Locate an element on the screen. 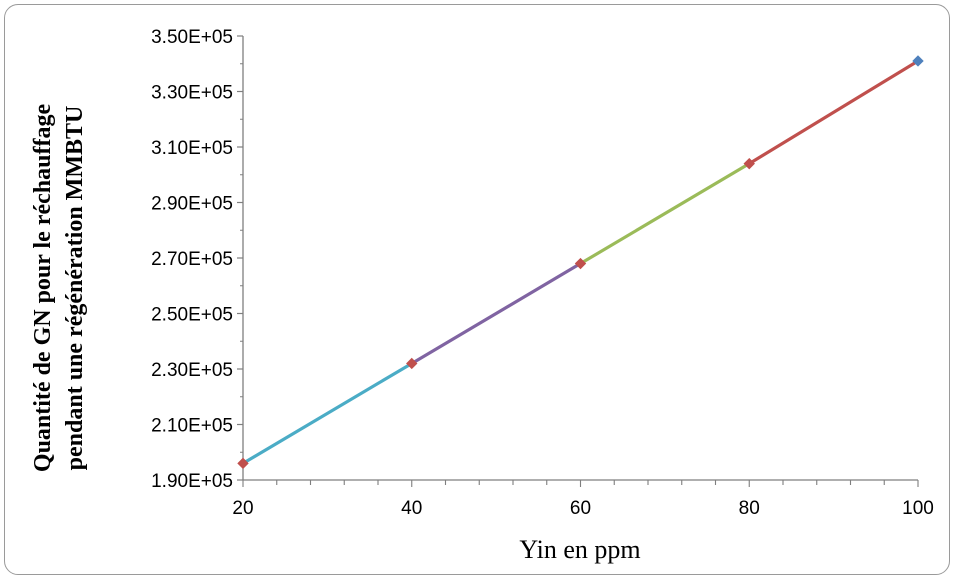 The image size is (956, 581). y-tick-label: 1.90E+05 is located at coordinates (192, 481).